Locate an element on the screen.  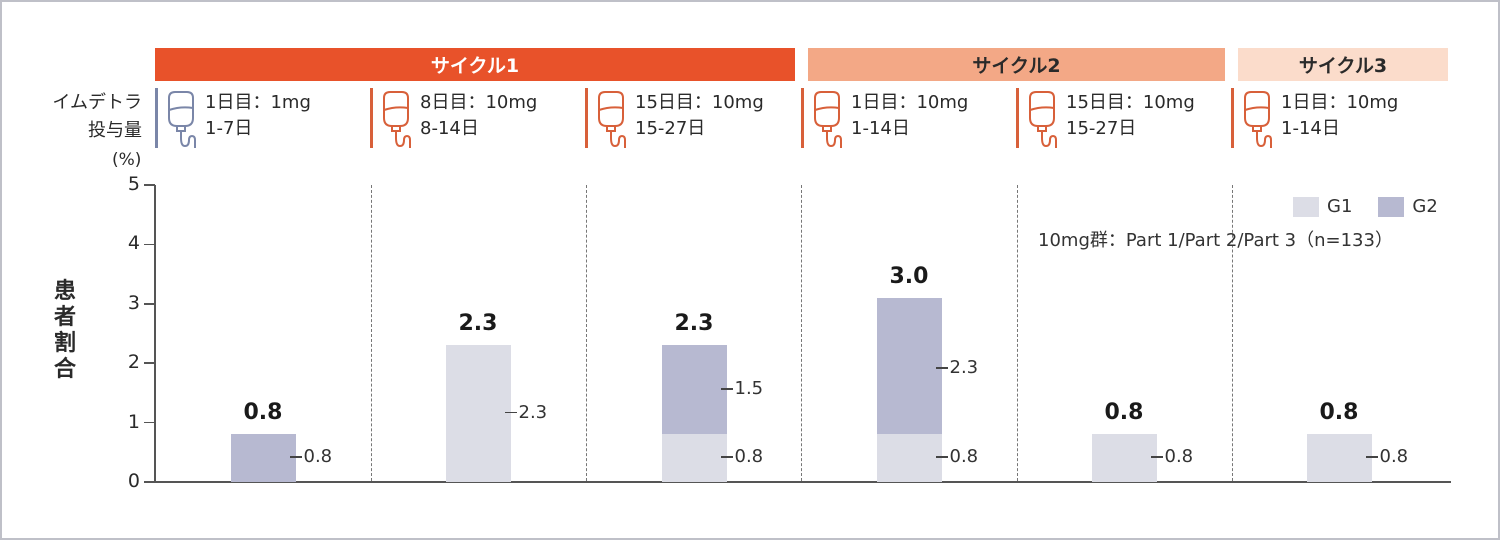
dose-entry: 1日目：1mg 1-7日 is located at coordinates (260, 119).